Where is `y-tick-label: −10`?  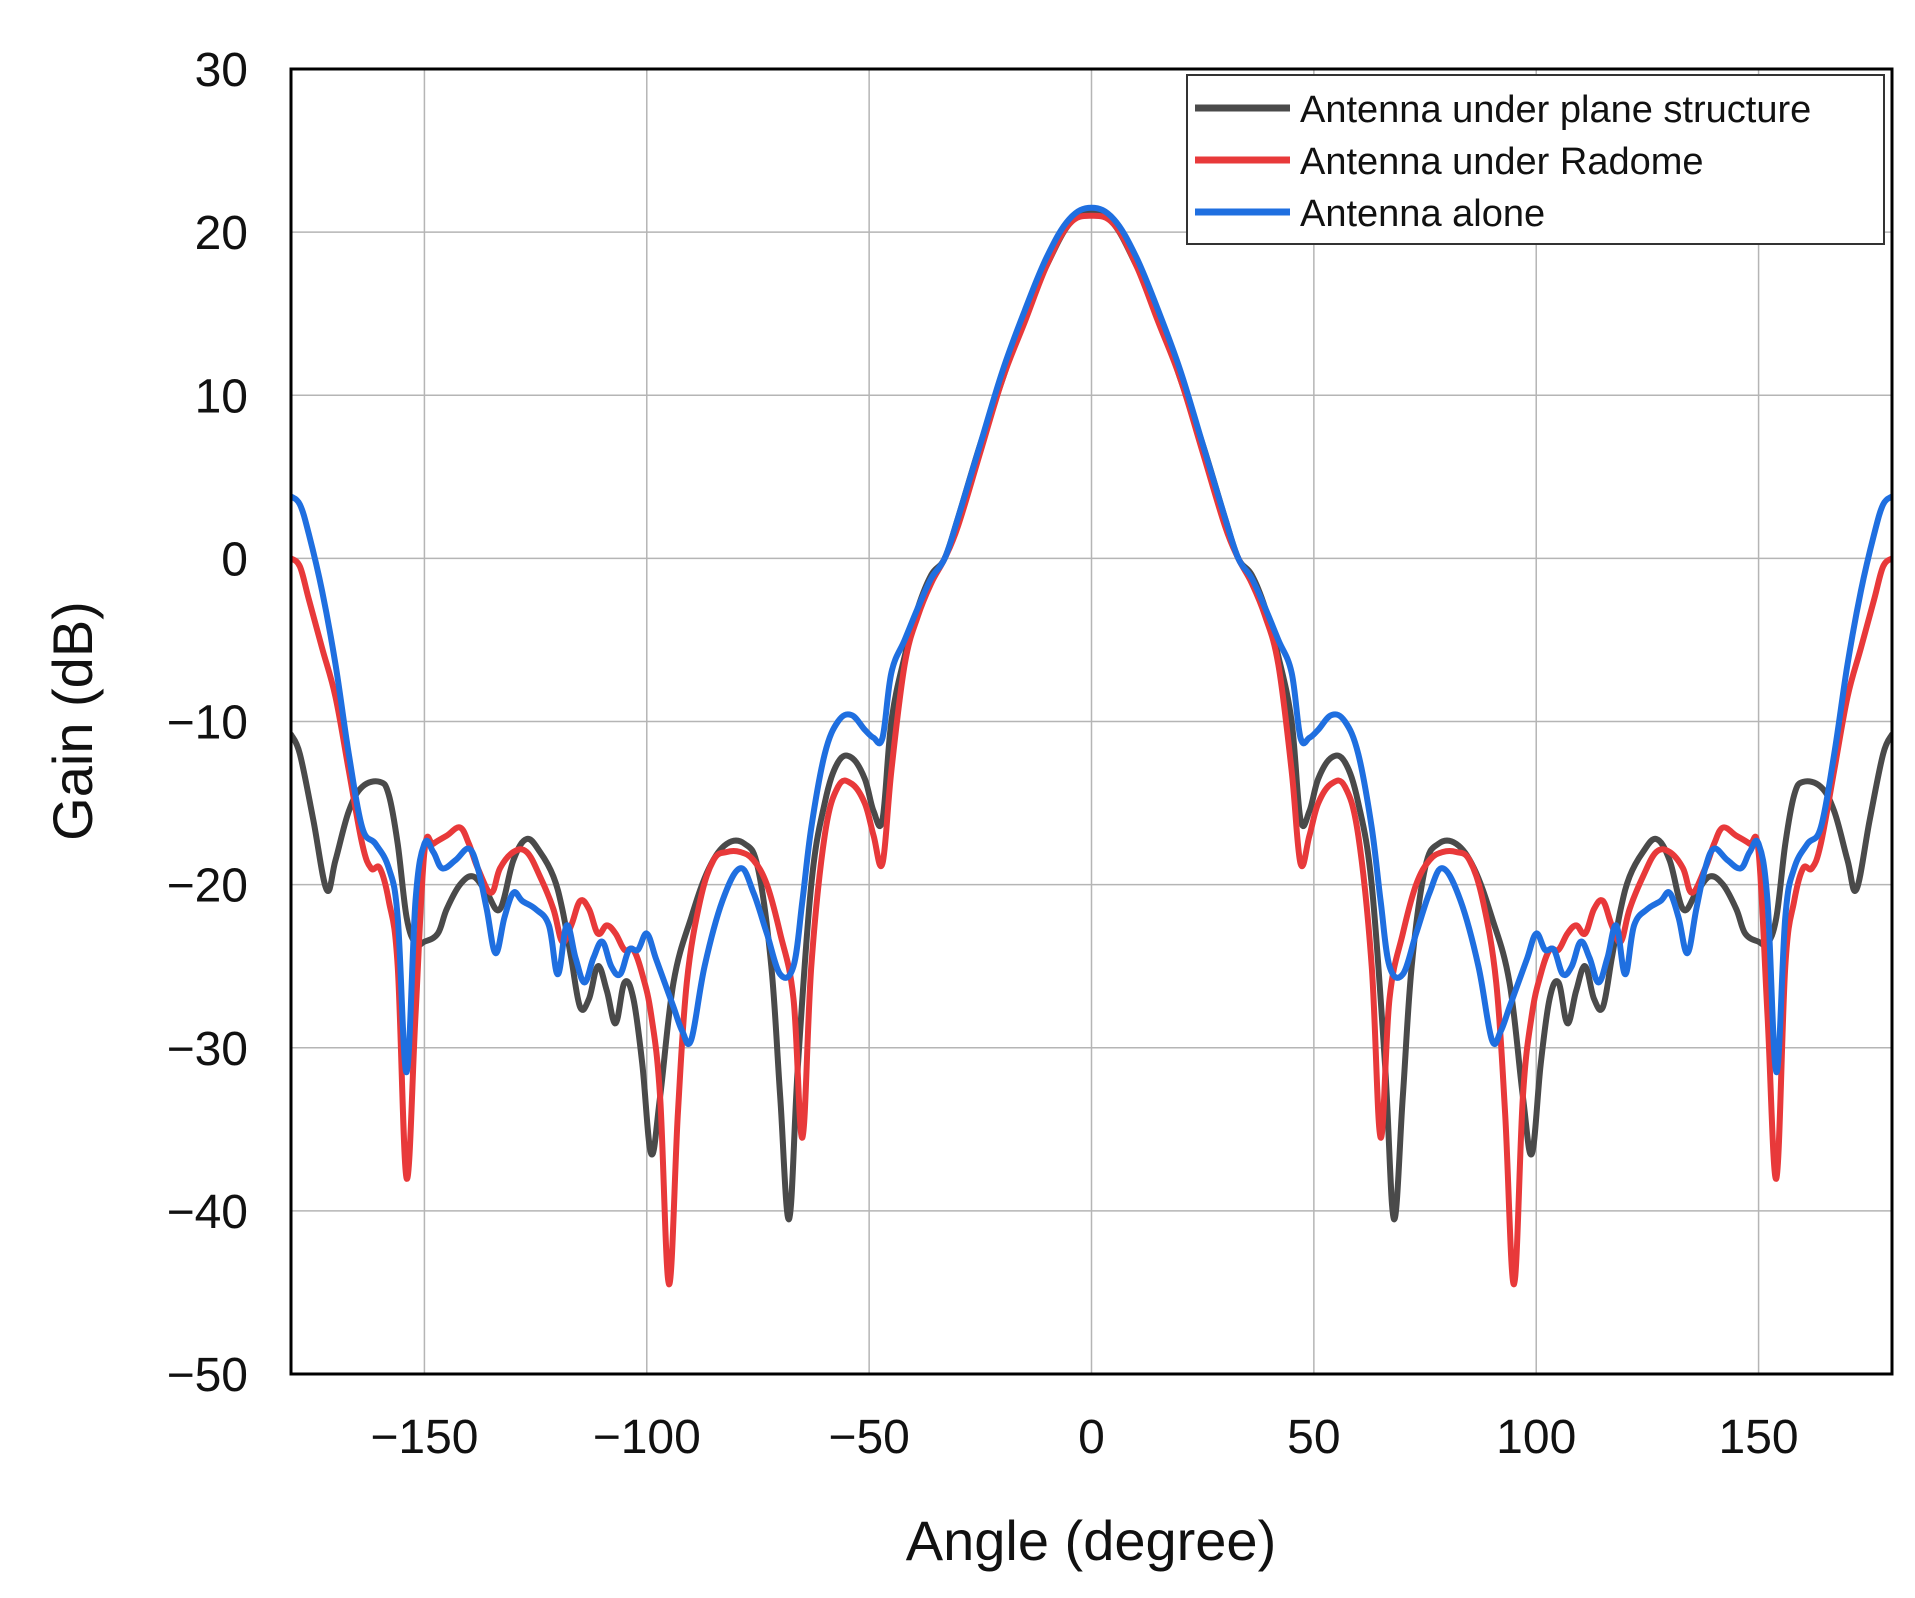 y-tick-label: −10 is located at coordinates (207, 723).